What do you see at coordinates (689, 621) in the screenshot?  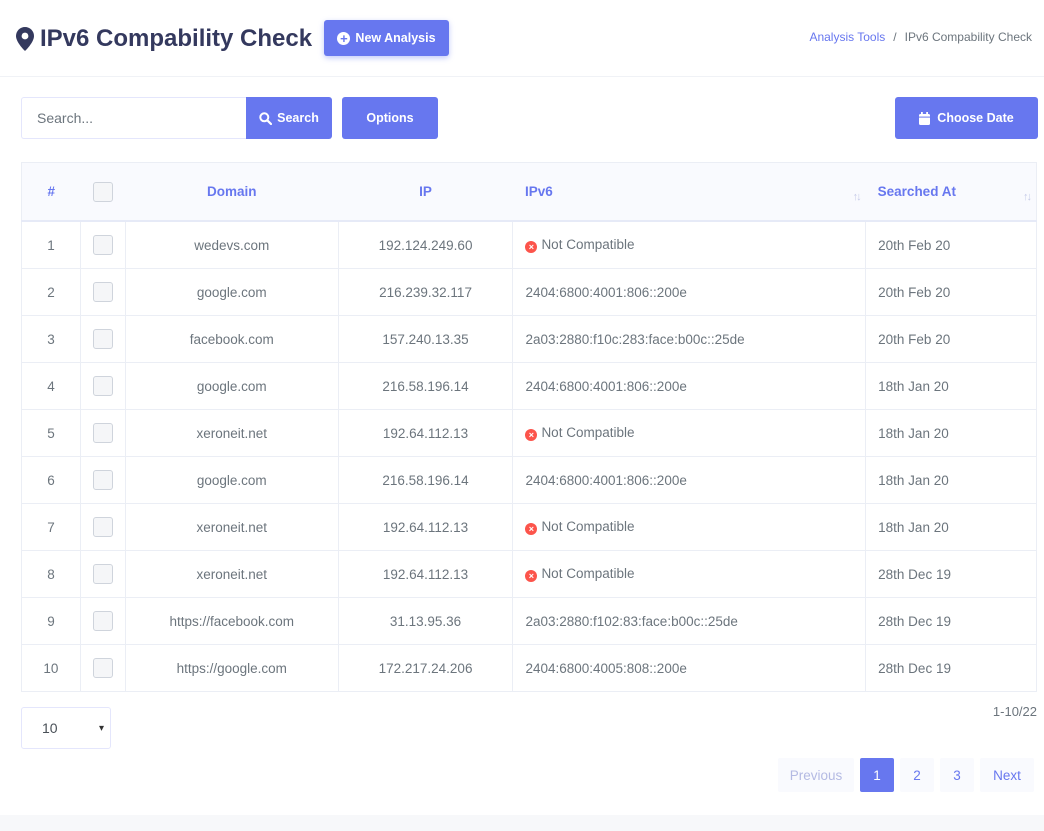 I see `cell-ipv6: 2a03:2880:f102:83:face:b00c::25de` at bounding box center [689, 621].